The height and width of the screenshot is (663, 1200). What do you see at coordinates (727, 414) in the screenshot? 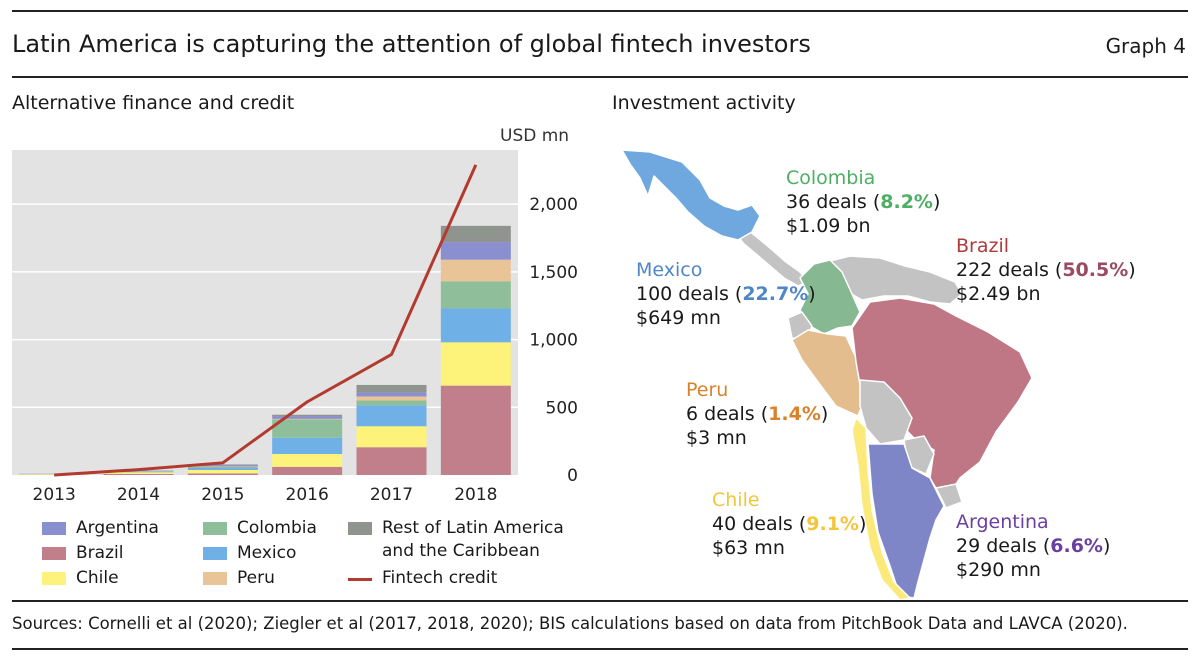
I see `deals-text: 6 deals (` at bounding box center [727, 414].